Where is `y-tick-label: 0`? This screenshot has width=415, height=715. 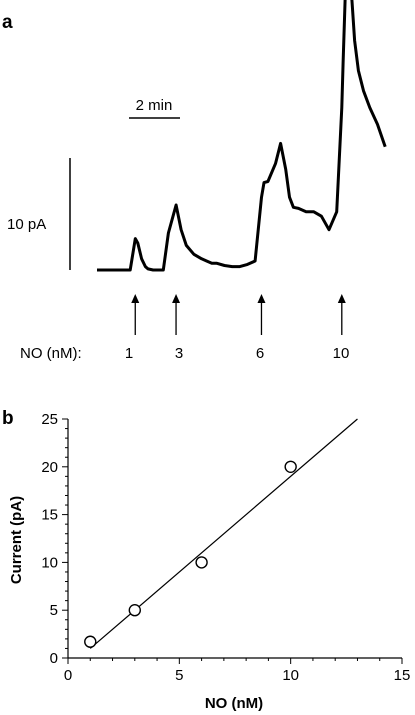
y-tick-label: 0 is located at coordinates (54, 658).